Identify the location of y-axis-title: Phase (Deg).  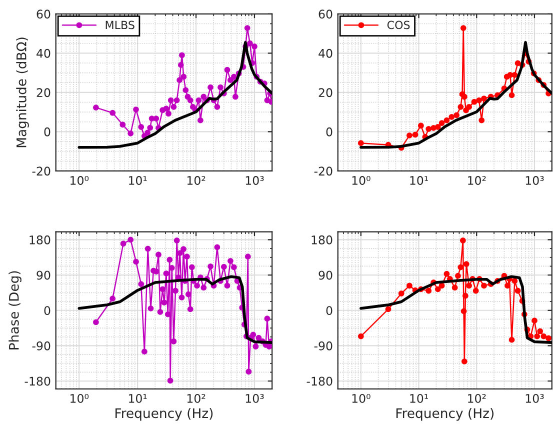
(15, 310).